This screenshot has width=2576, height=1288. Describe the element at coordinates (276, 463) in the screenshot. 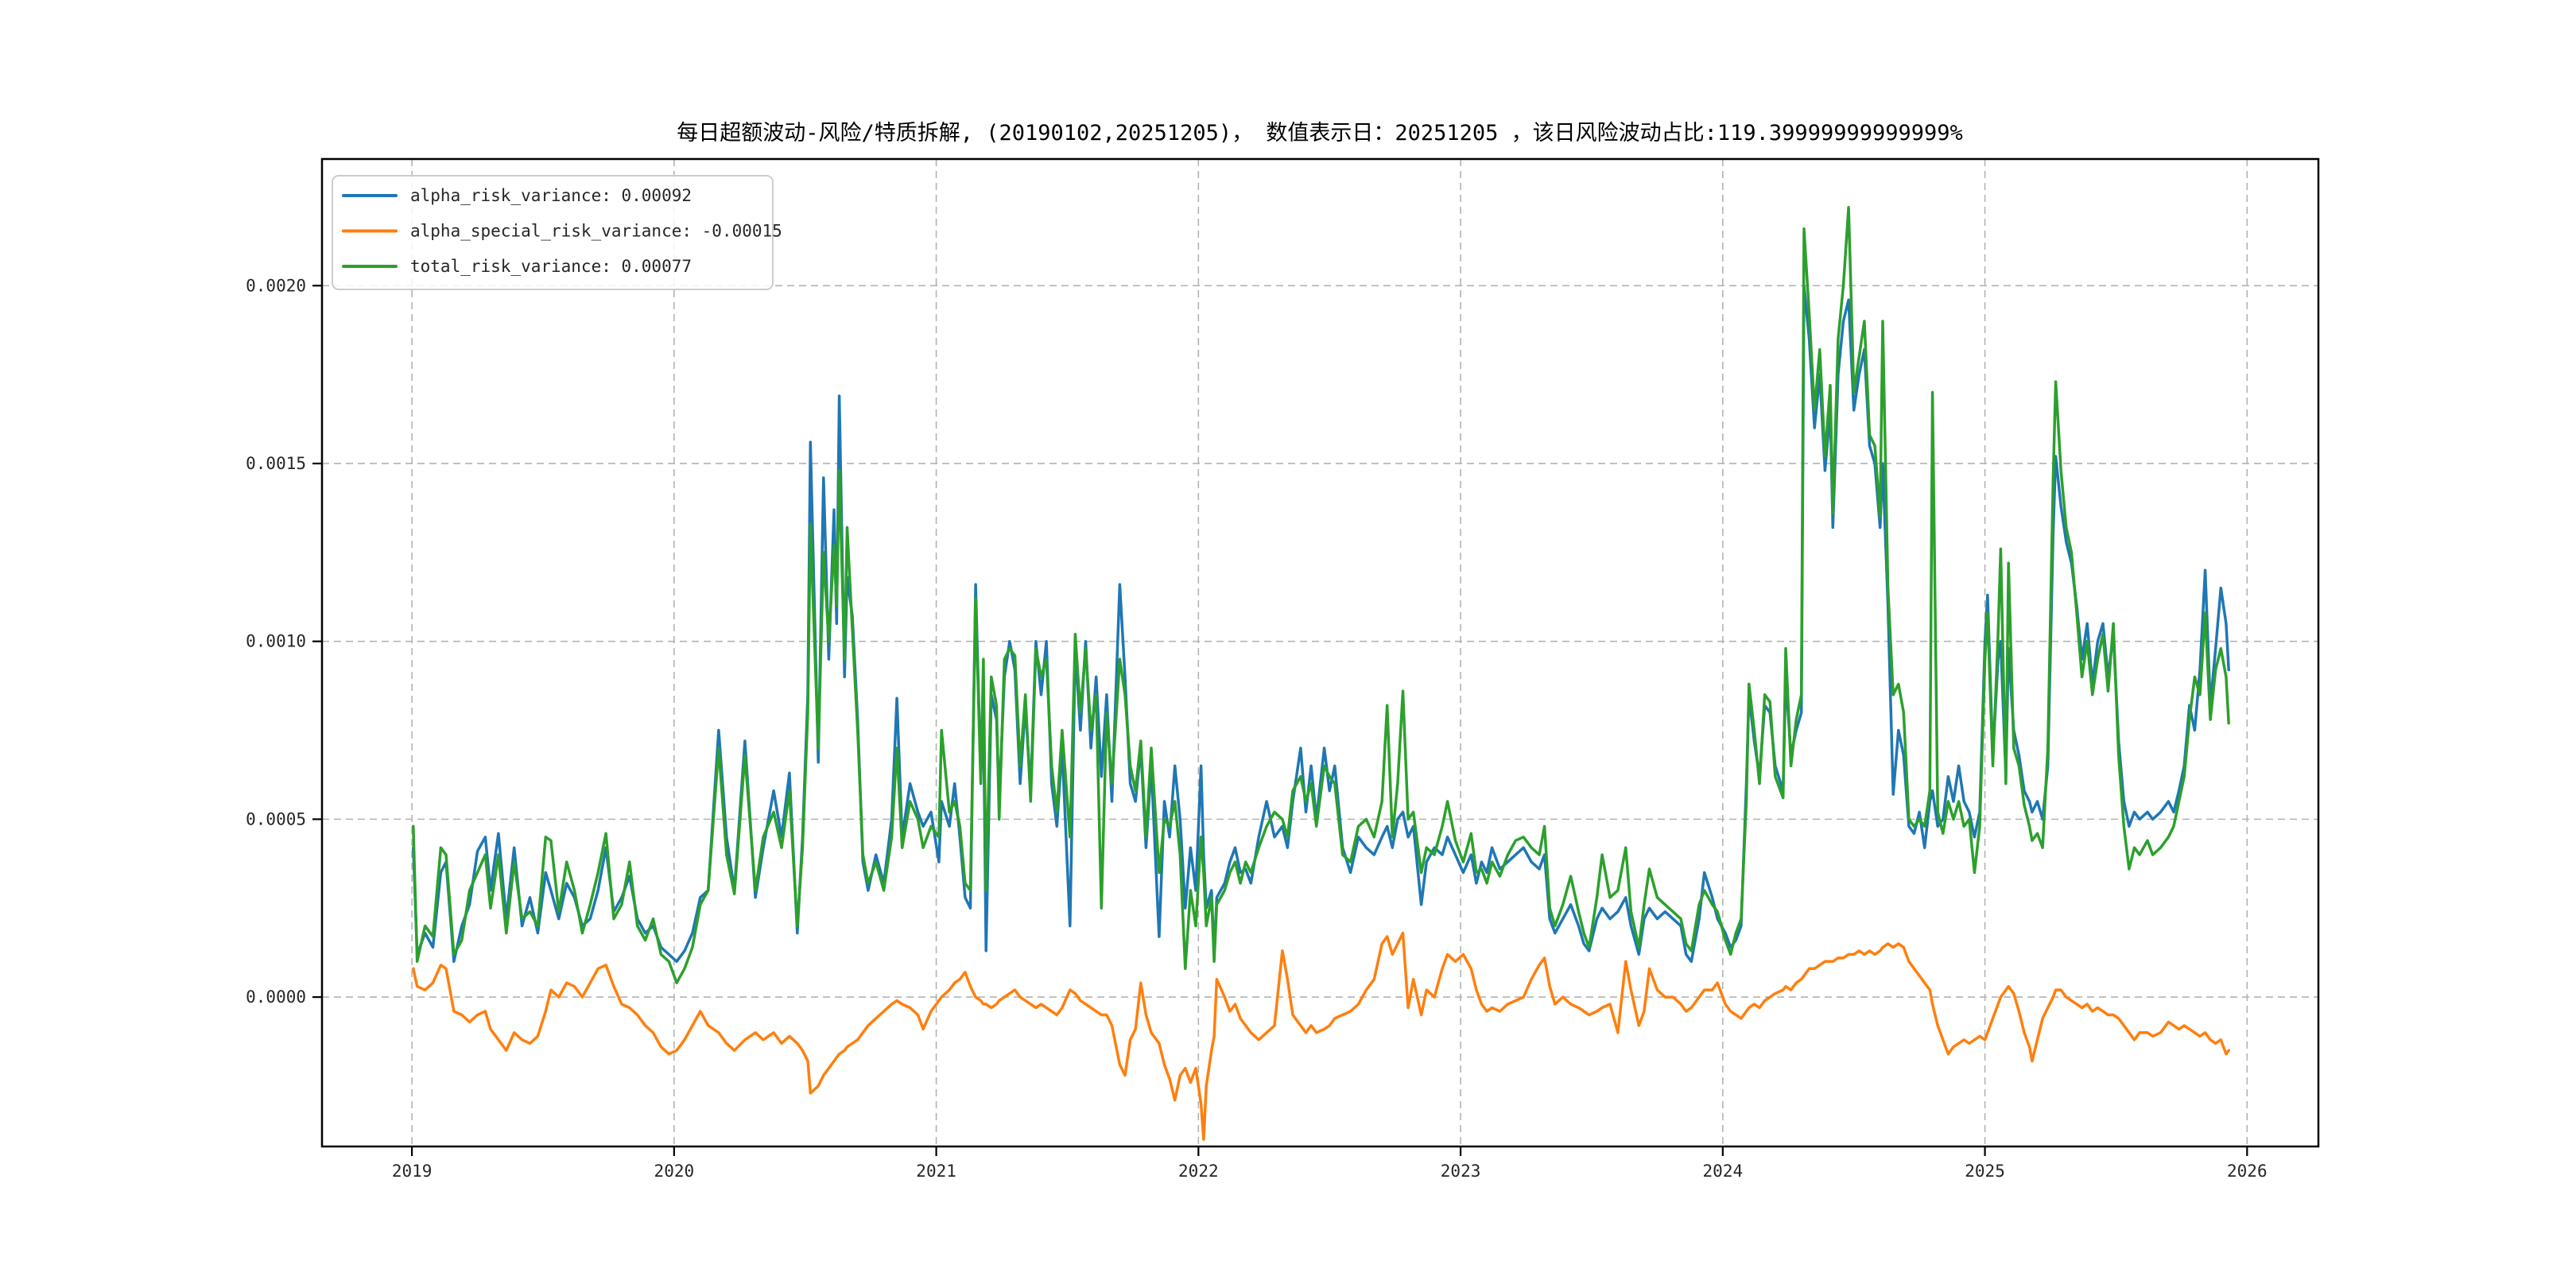

I see `y-tick-label: 0.0015` at that location.